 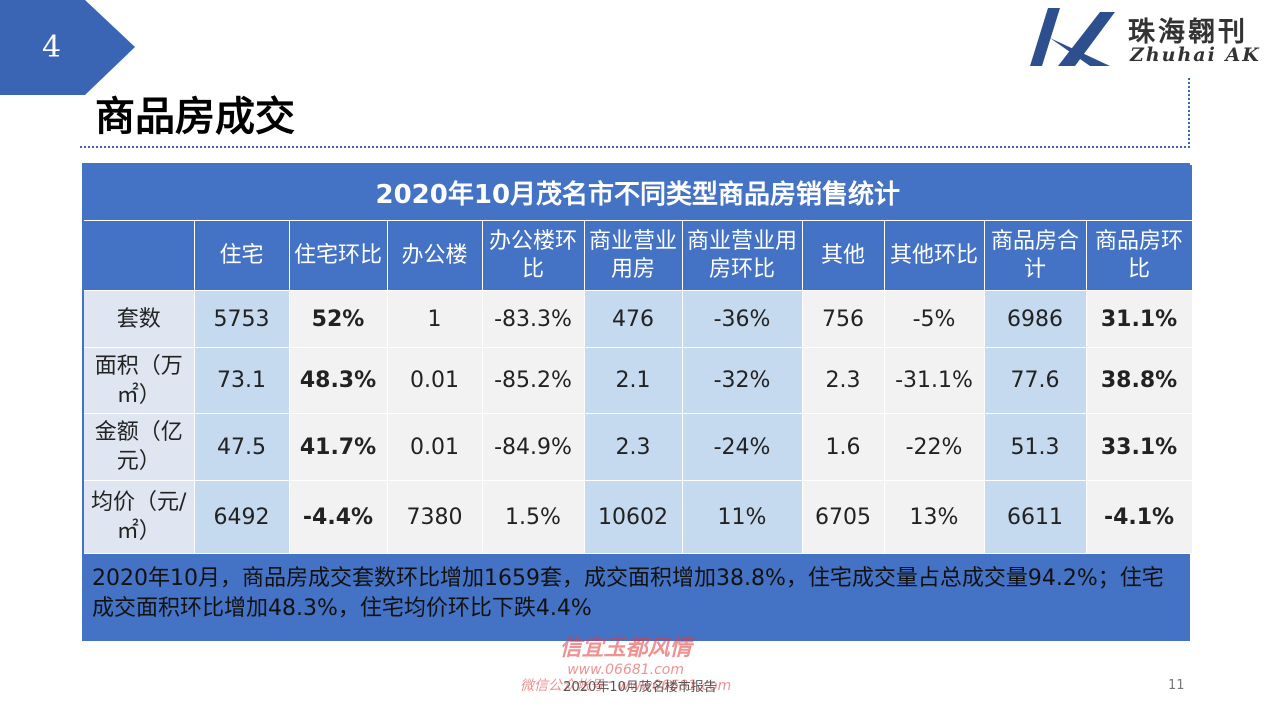 What do you see at coordinates (139, 319) in the screenshot?
I see `row-label: 套数` at bounding box center [139, 319].